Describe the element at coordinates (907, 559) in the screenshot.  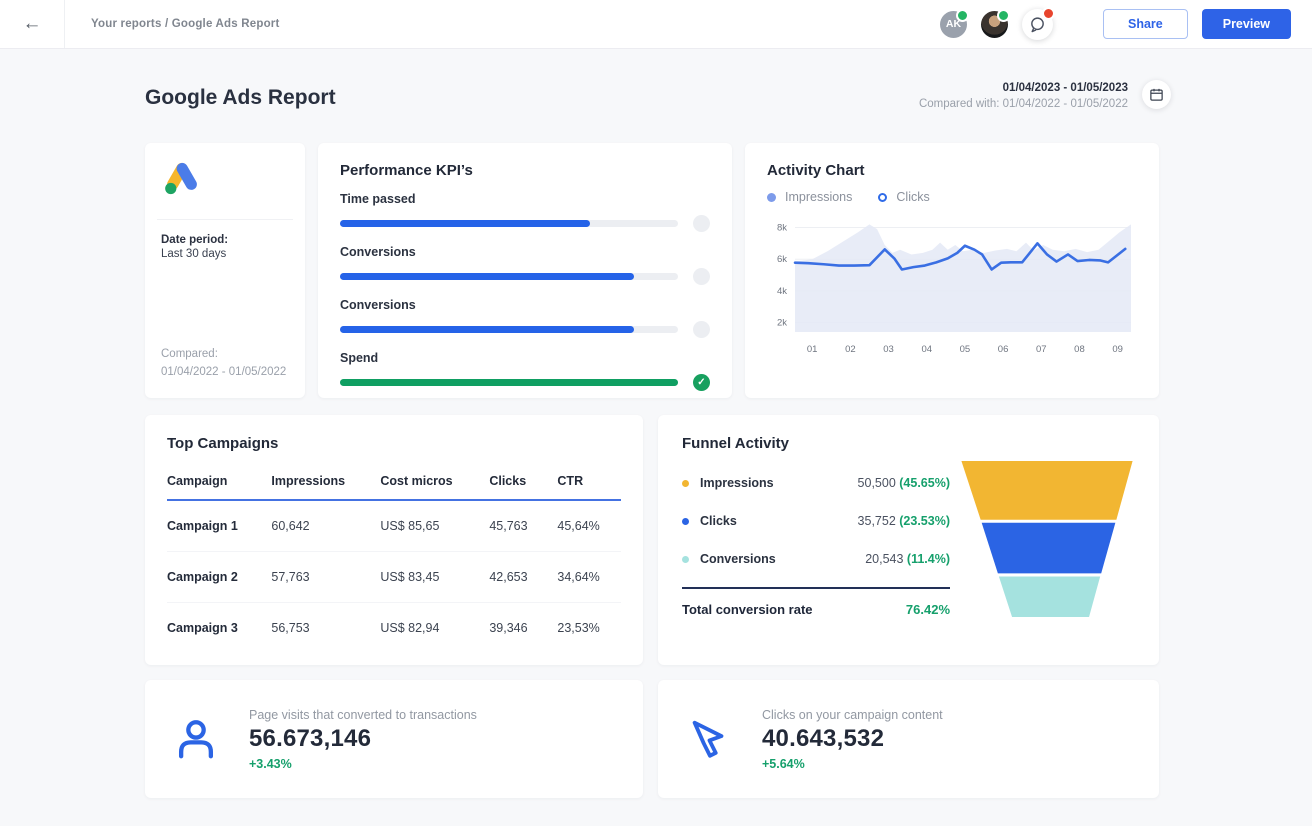
I see `funnel-value: 20,543 (11.4%)` at that location.